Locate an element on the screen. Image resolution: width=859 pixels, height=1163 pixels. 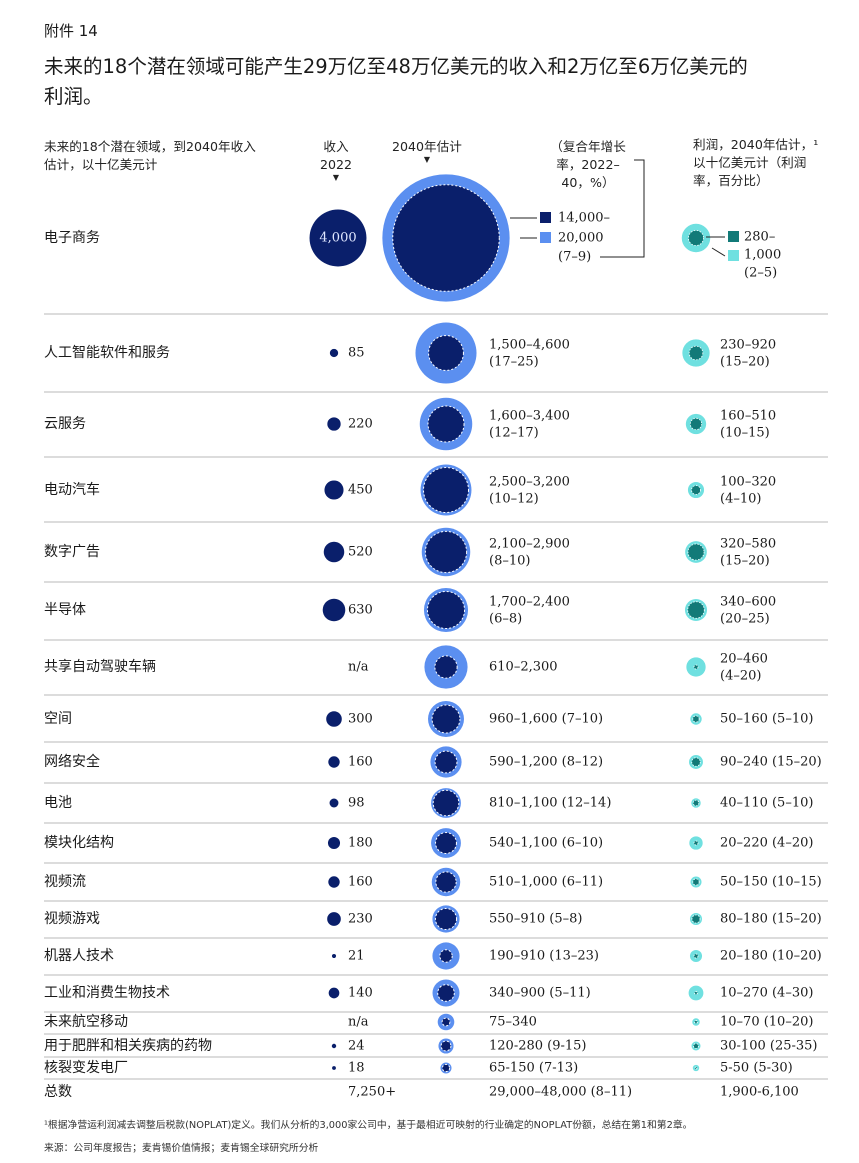
profit-value: 40–110 (5–10) is located at coordinates (766, 803).